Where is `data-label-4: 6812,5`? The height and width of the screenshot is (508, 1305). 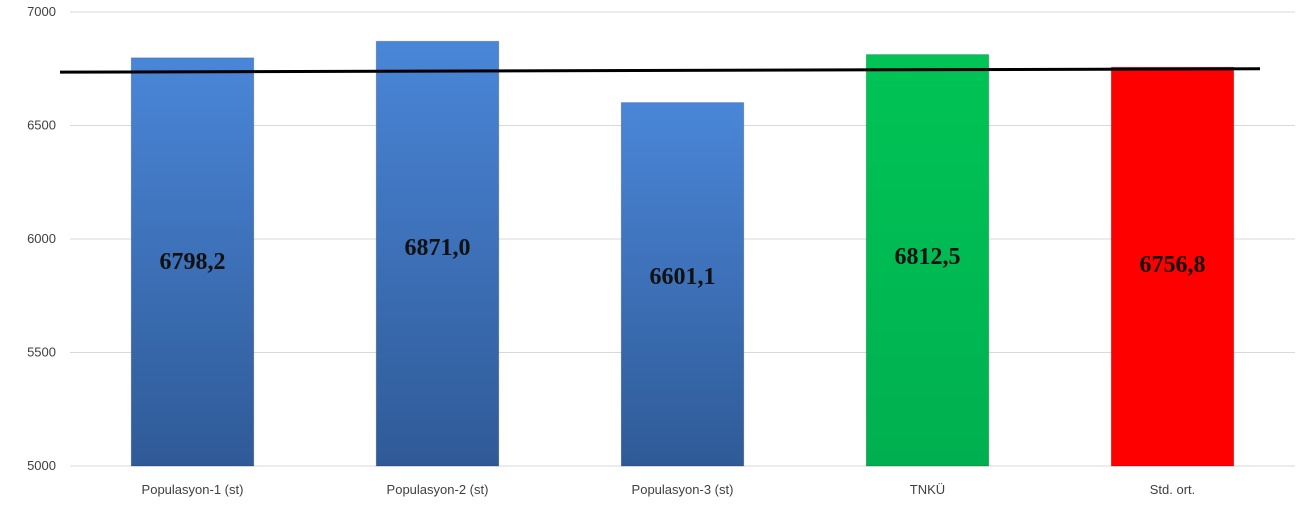
data-label-4: 6812,5 is located at coordinates (928, 257).